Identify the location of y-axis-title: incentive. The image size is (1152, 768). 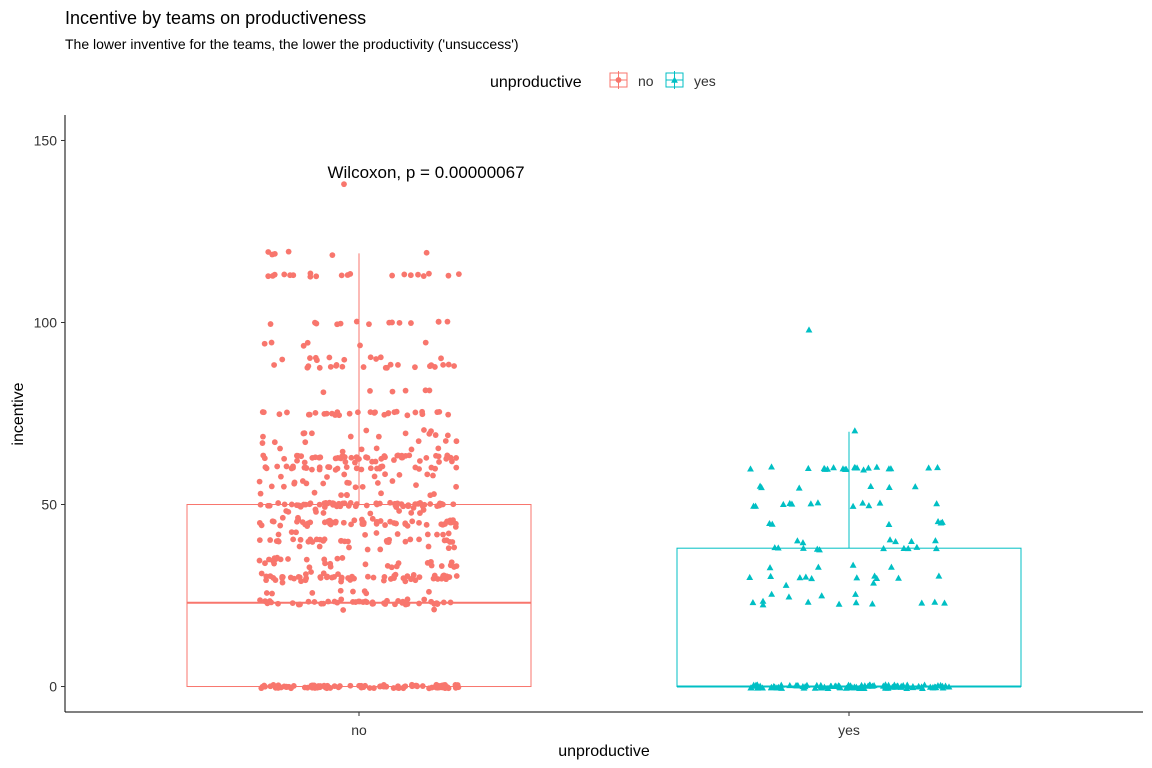
(18, 413).